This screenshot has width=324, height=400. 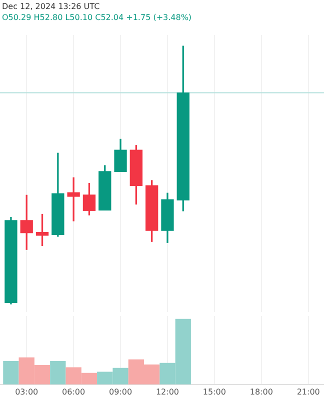 I want to click on chart-title: Dec 12, 2024 13:26 UTC, so click(x=51, y=6).